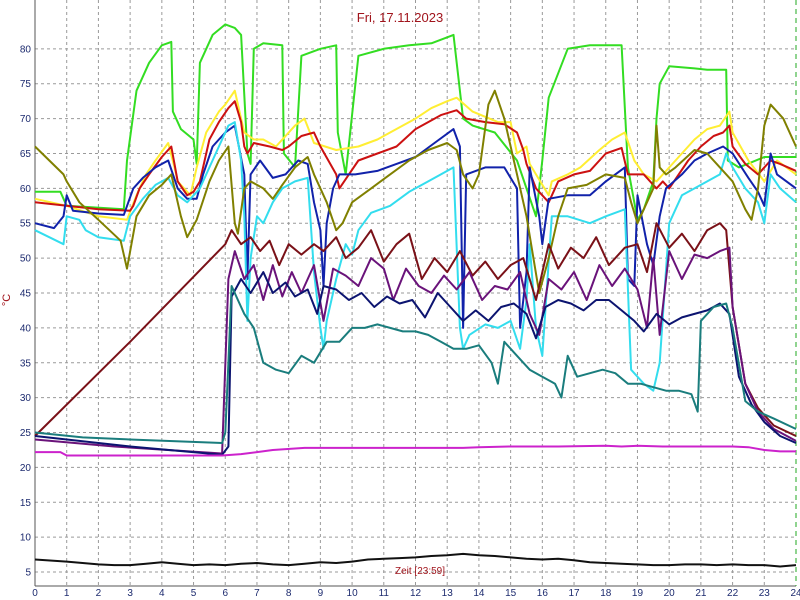  What do you see at coordinates (225, 593) in the screenshot?
I see `x-tick-label: 6` at bounding box center [225, 593].